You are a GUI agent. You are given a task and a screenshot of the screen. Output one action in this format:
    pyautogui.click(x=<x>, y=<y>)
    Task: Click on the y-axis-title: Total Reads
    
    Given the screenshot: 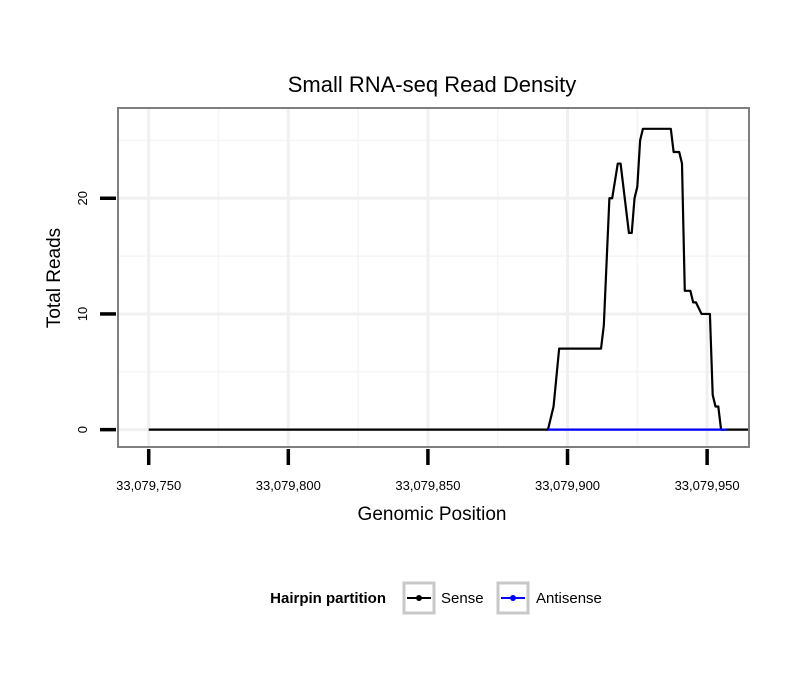 What is the action you would take?
    pyautogui.click(x=54, y=278)
    